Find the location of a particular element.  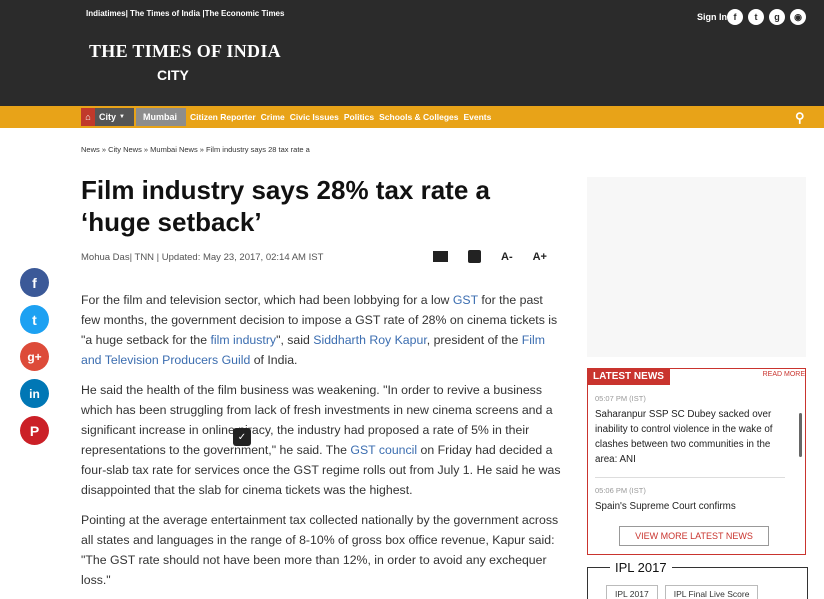

gst-council-link: GST council is located at coordinates (384, 450).